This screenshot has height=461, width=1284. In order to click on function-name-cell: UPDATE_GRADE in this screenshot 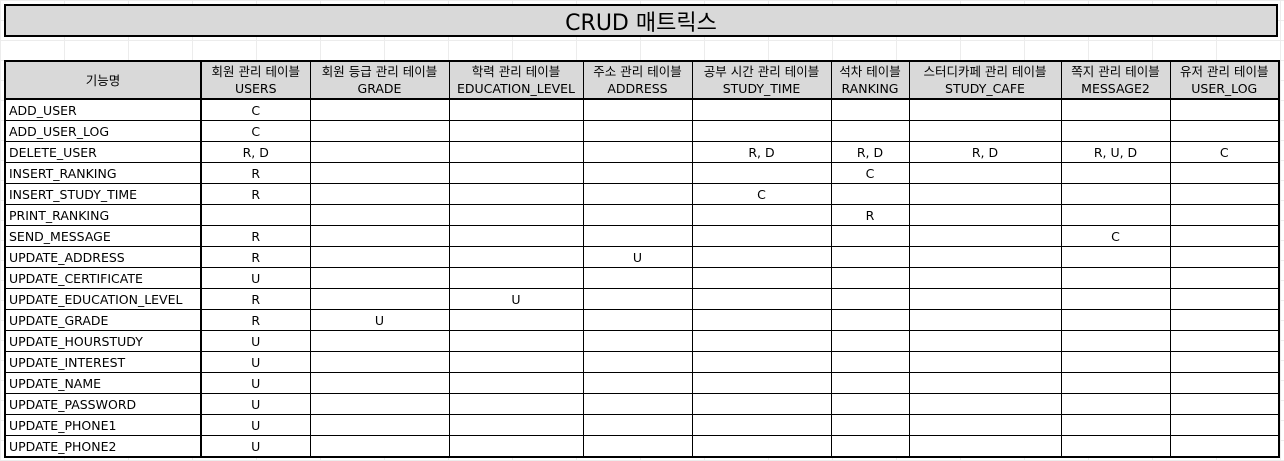, I will do `click(103, 320)`.